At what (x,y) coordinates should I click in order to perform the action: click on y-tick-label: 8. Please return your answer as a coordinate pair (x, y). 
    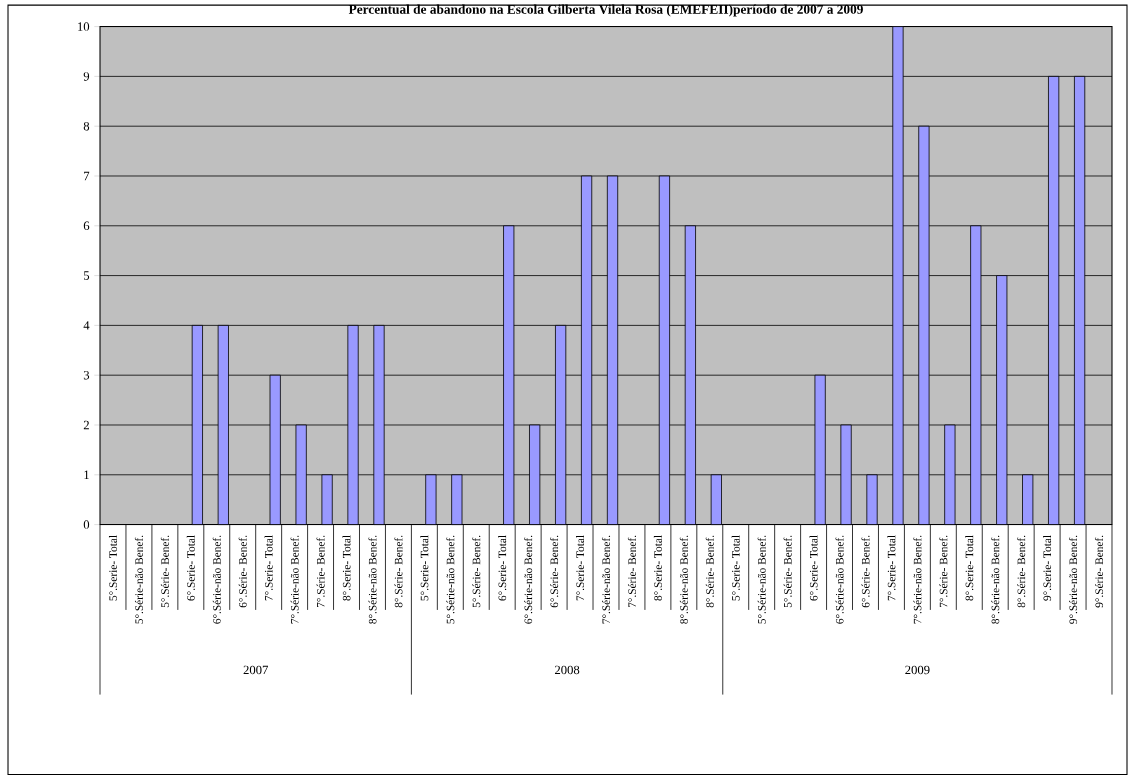
    Looking at the image, I should click on (86, 126).